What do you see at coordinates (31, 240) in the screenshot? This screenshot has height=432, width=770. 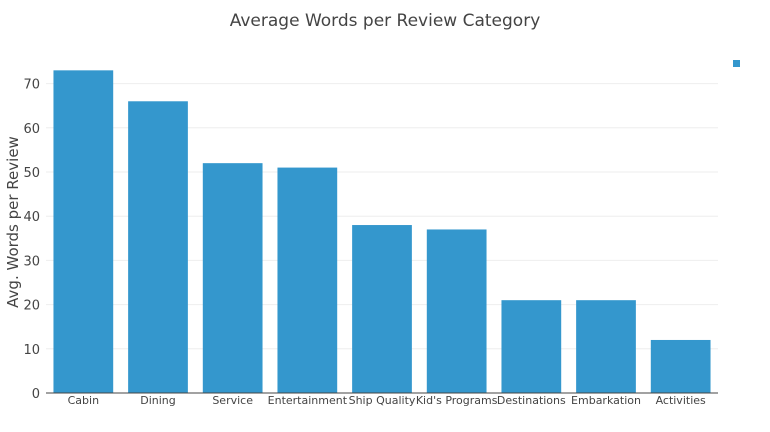 I see `y-axis-ticks: 0 10 20 30 40 50 60 70` at bounding box center [31, 240].